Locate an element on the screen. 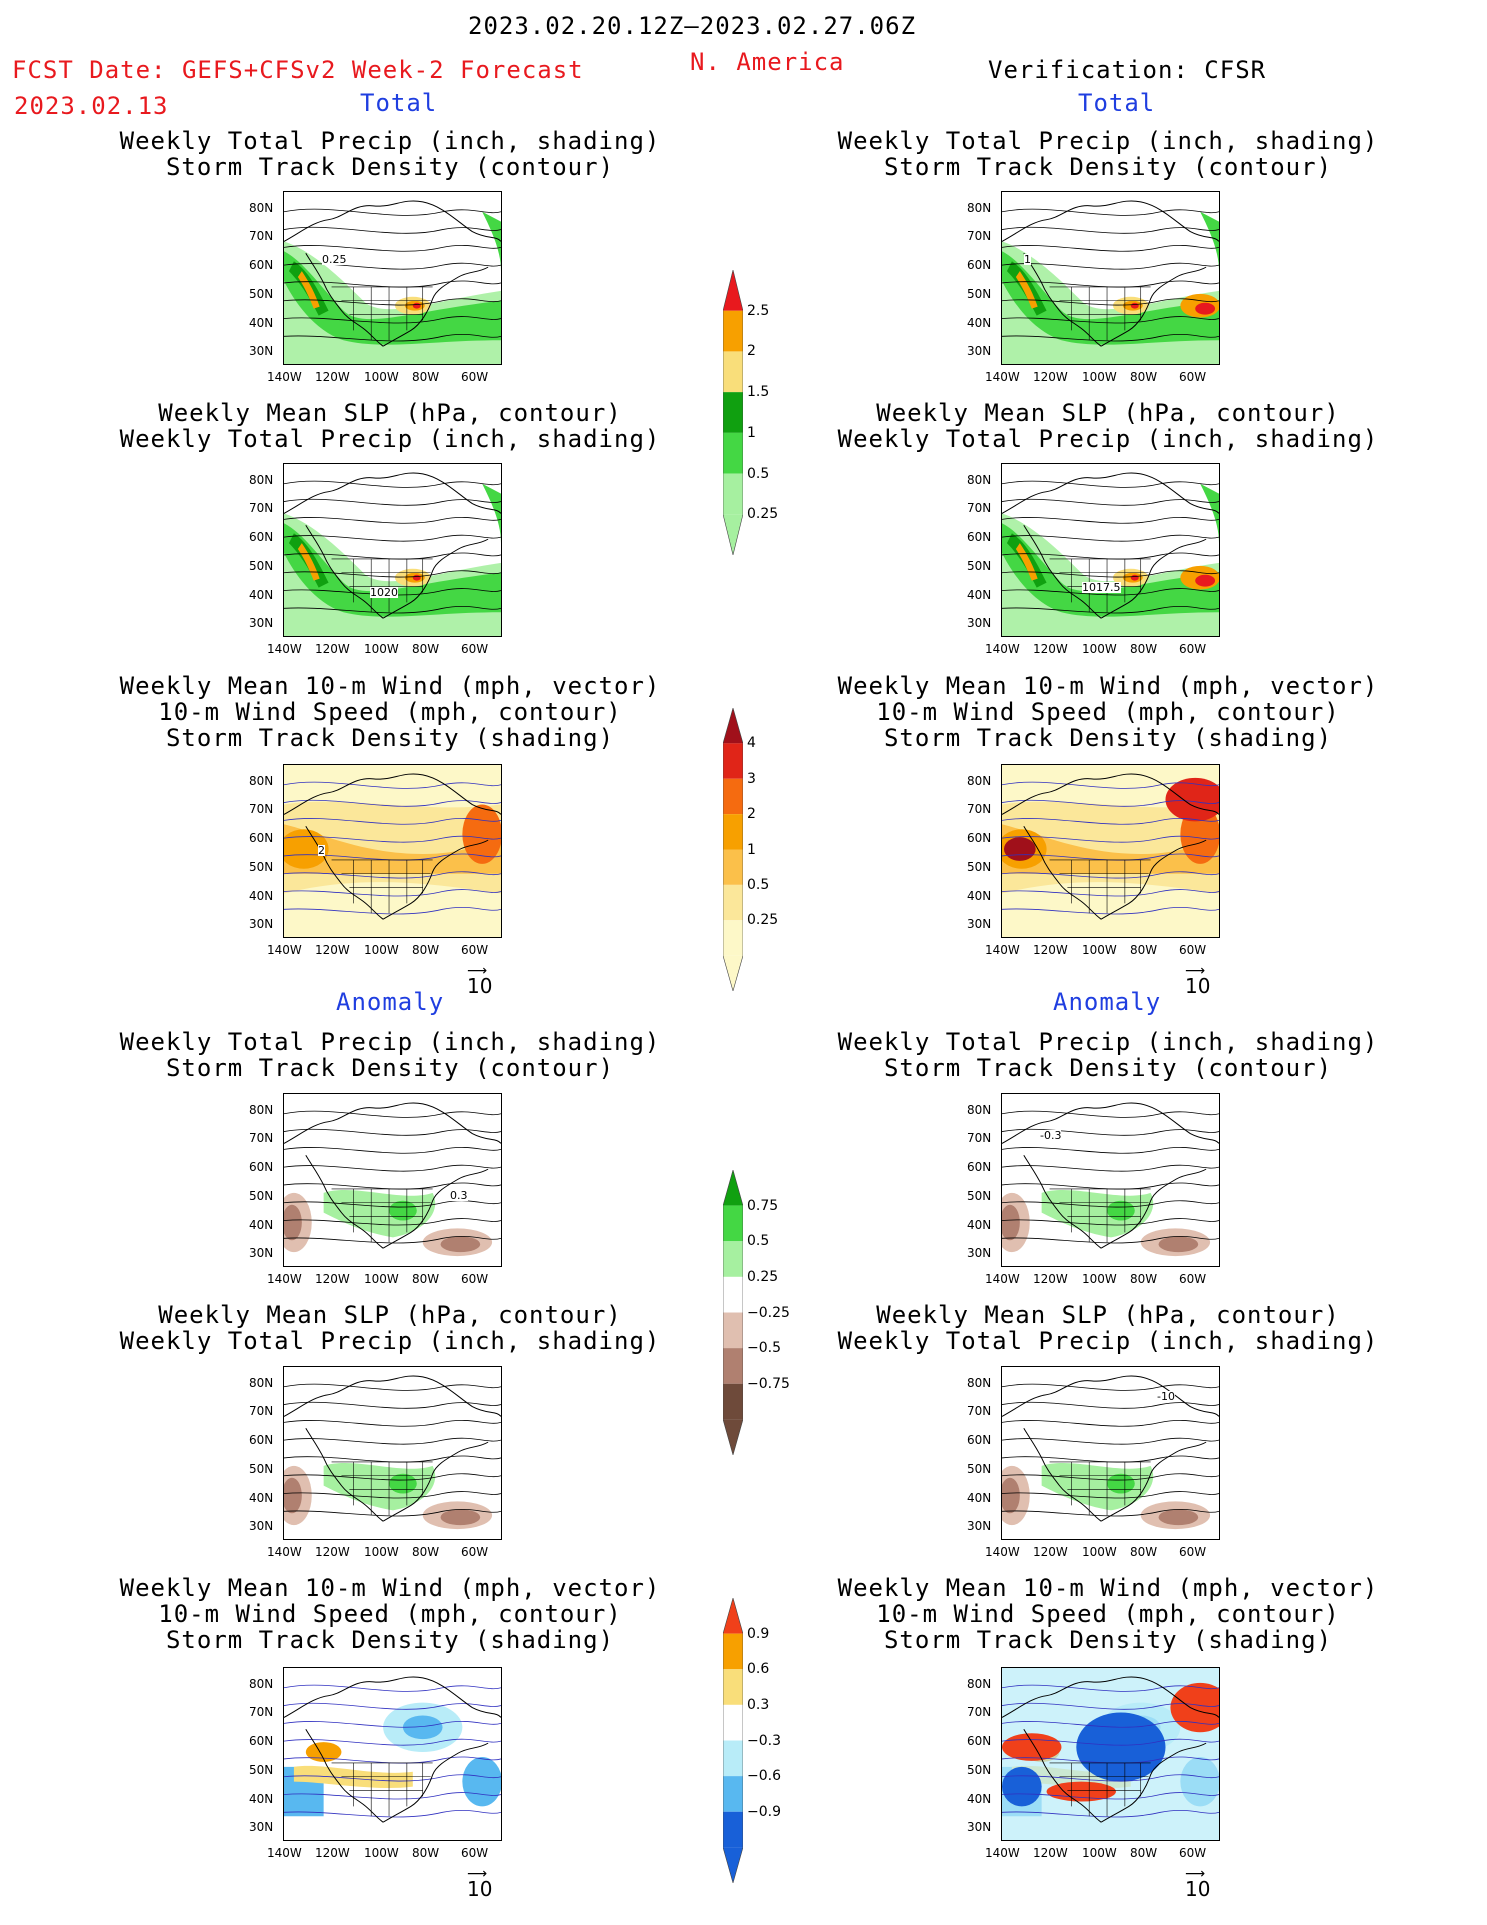 The height and width of the screenshot is (1925, 1487). v-anom-precip-map: -0.3 is located at coordinates (1110, 1180).